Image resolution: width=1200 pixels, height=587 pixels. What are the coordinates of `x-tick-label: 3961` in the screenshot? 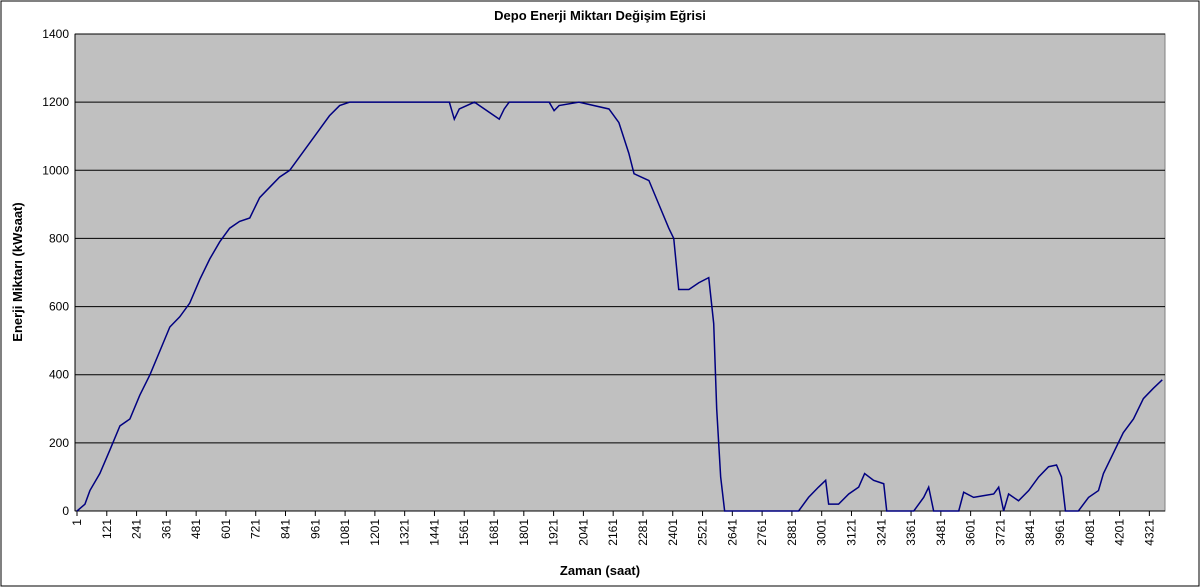 It's located at (1060, 532).